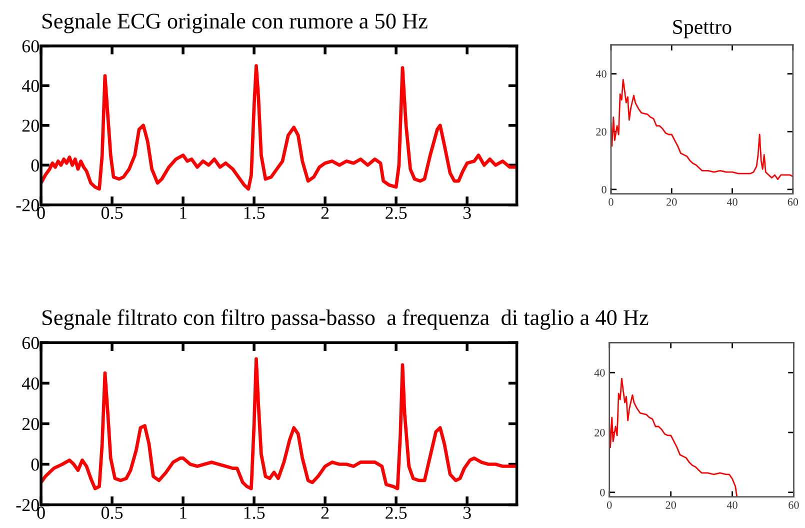 The image size is (805, 528). I want to click on chart-title: Segnale ECG originale con rumore a 50 Hz, so click(235, 23).